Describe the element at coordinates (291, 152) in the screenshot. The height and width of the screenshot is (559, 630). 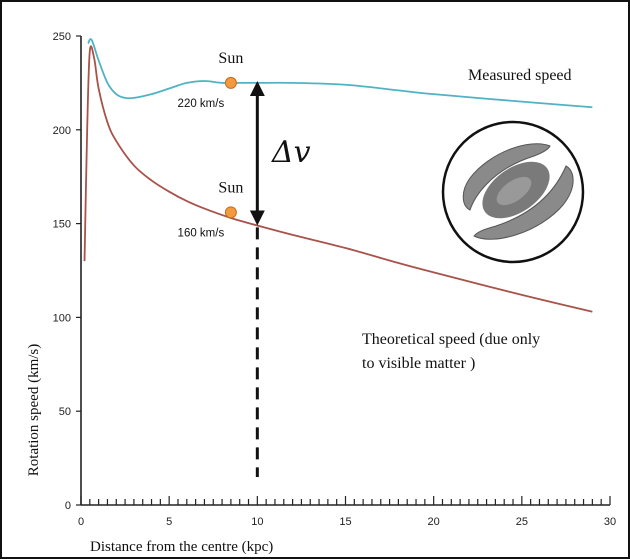
I see `delta-v-label: Δv` at that location.